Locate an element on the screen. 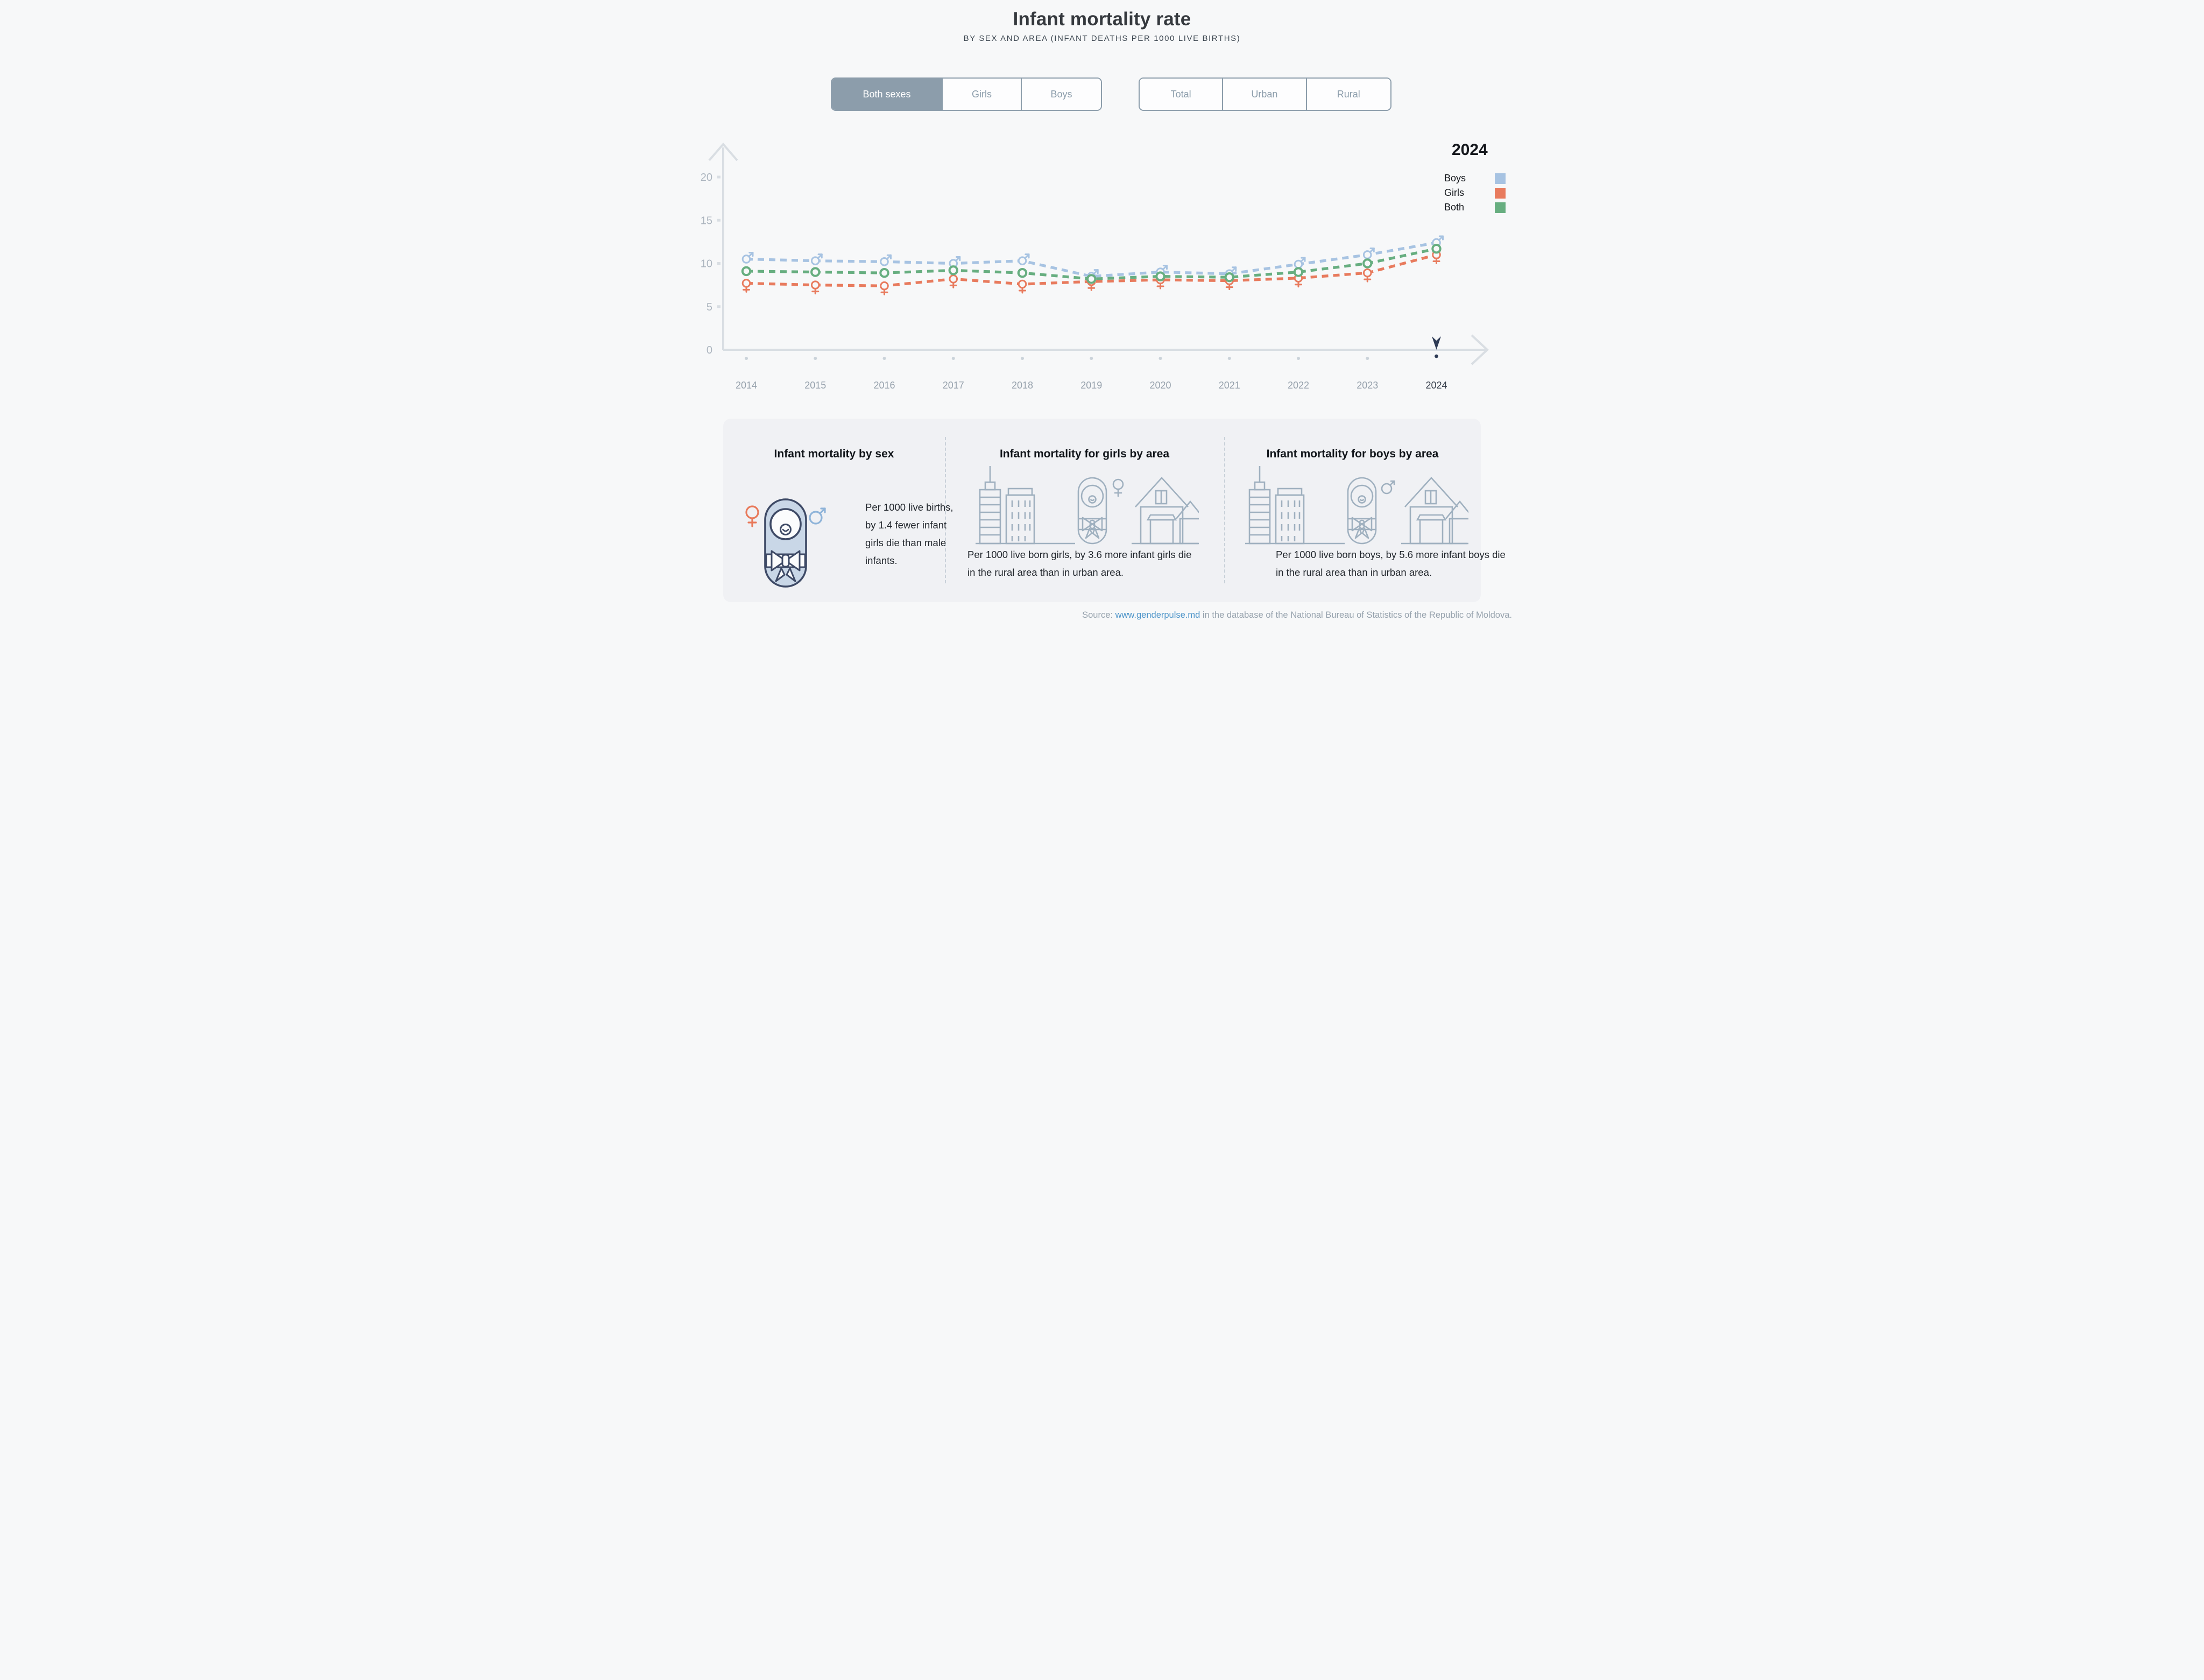  toggle-girls: Girls is located at coordinates (982, 94).